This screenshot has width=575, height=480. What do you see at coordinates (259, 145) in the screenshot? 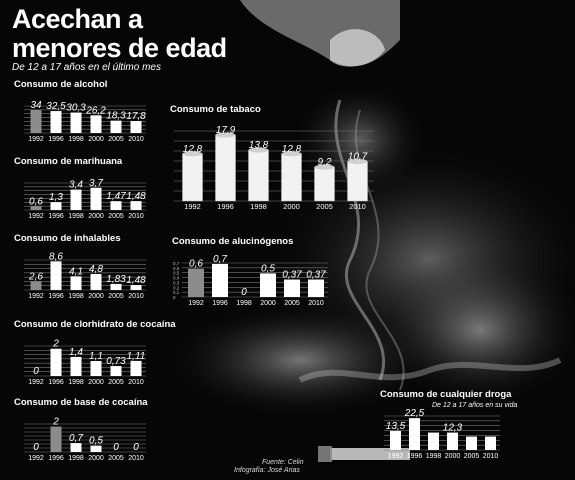
I see `value-label: 13,8` at bounding box center [259, 145].